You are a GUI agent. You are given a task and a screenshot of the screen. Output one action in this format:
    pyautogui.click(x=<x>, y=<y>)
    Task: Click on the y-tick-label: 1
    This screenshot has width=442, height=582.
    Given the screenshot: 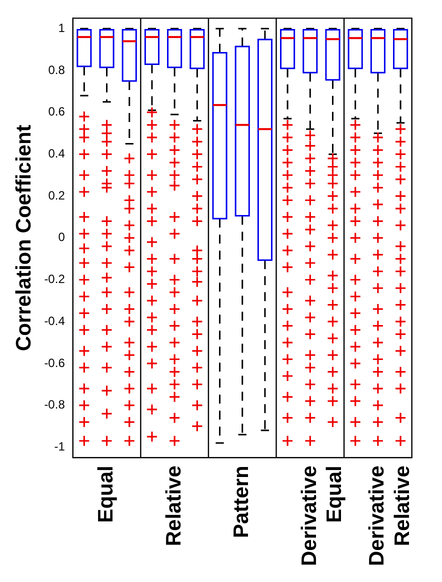 What is the action you would take?
    pyautogui.click(x=62, y=27)
    